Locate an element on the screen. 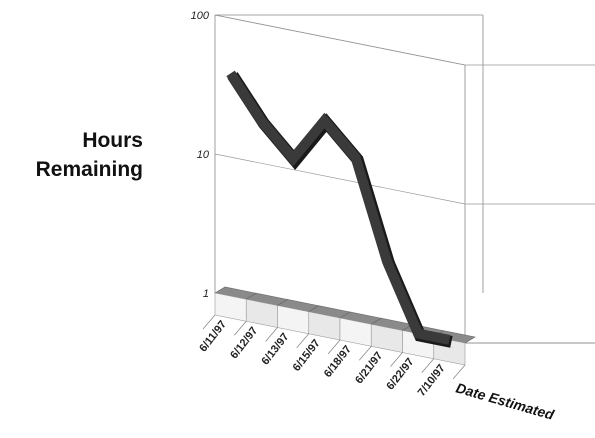 This screenshot has height=438, width=595. y-axis-label-line-1: Hours is located at coordinates (112, 140).